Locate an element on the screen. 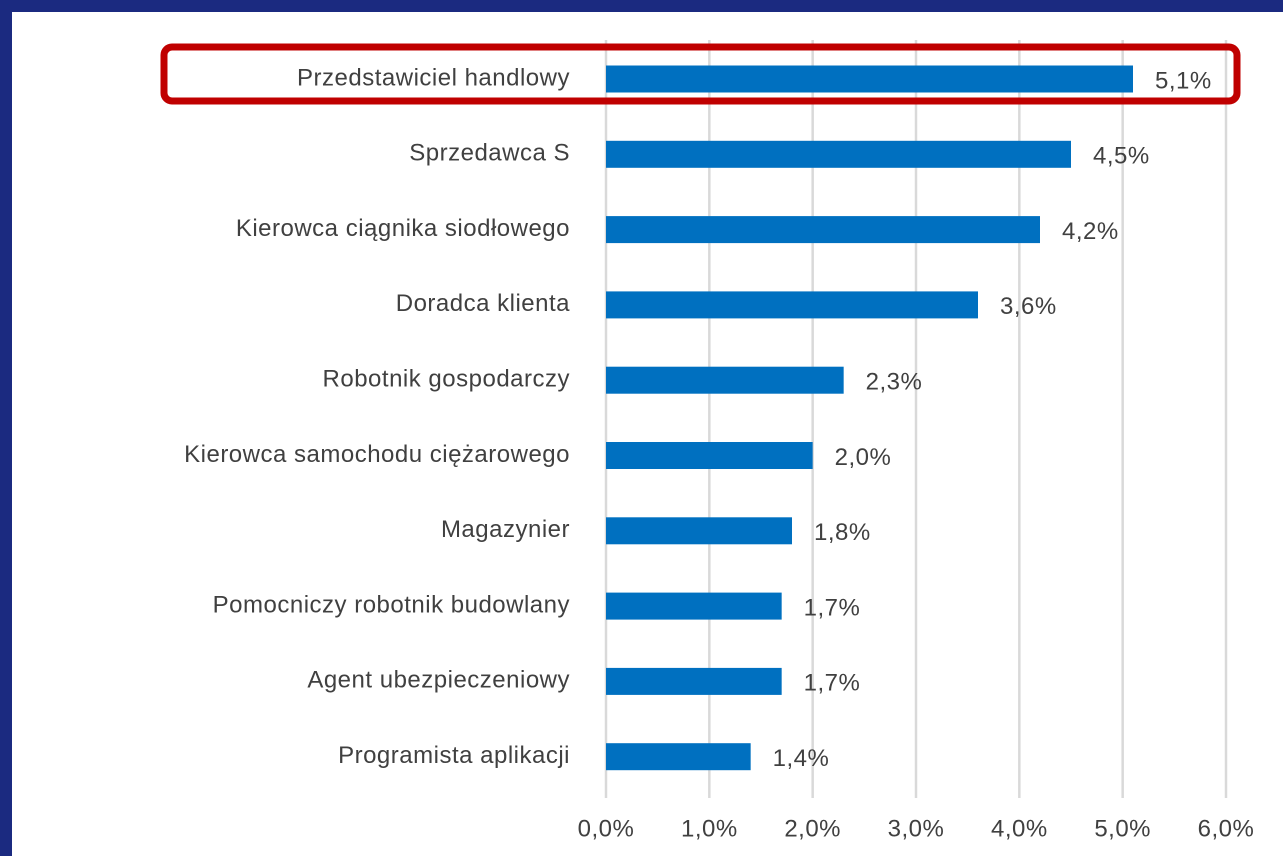  y-tick-label: Kierowca ciągnika siodłowego is located at coordinates (403, 228).